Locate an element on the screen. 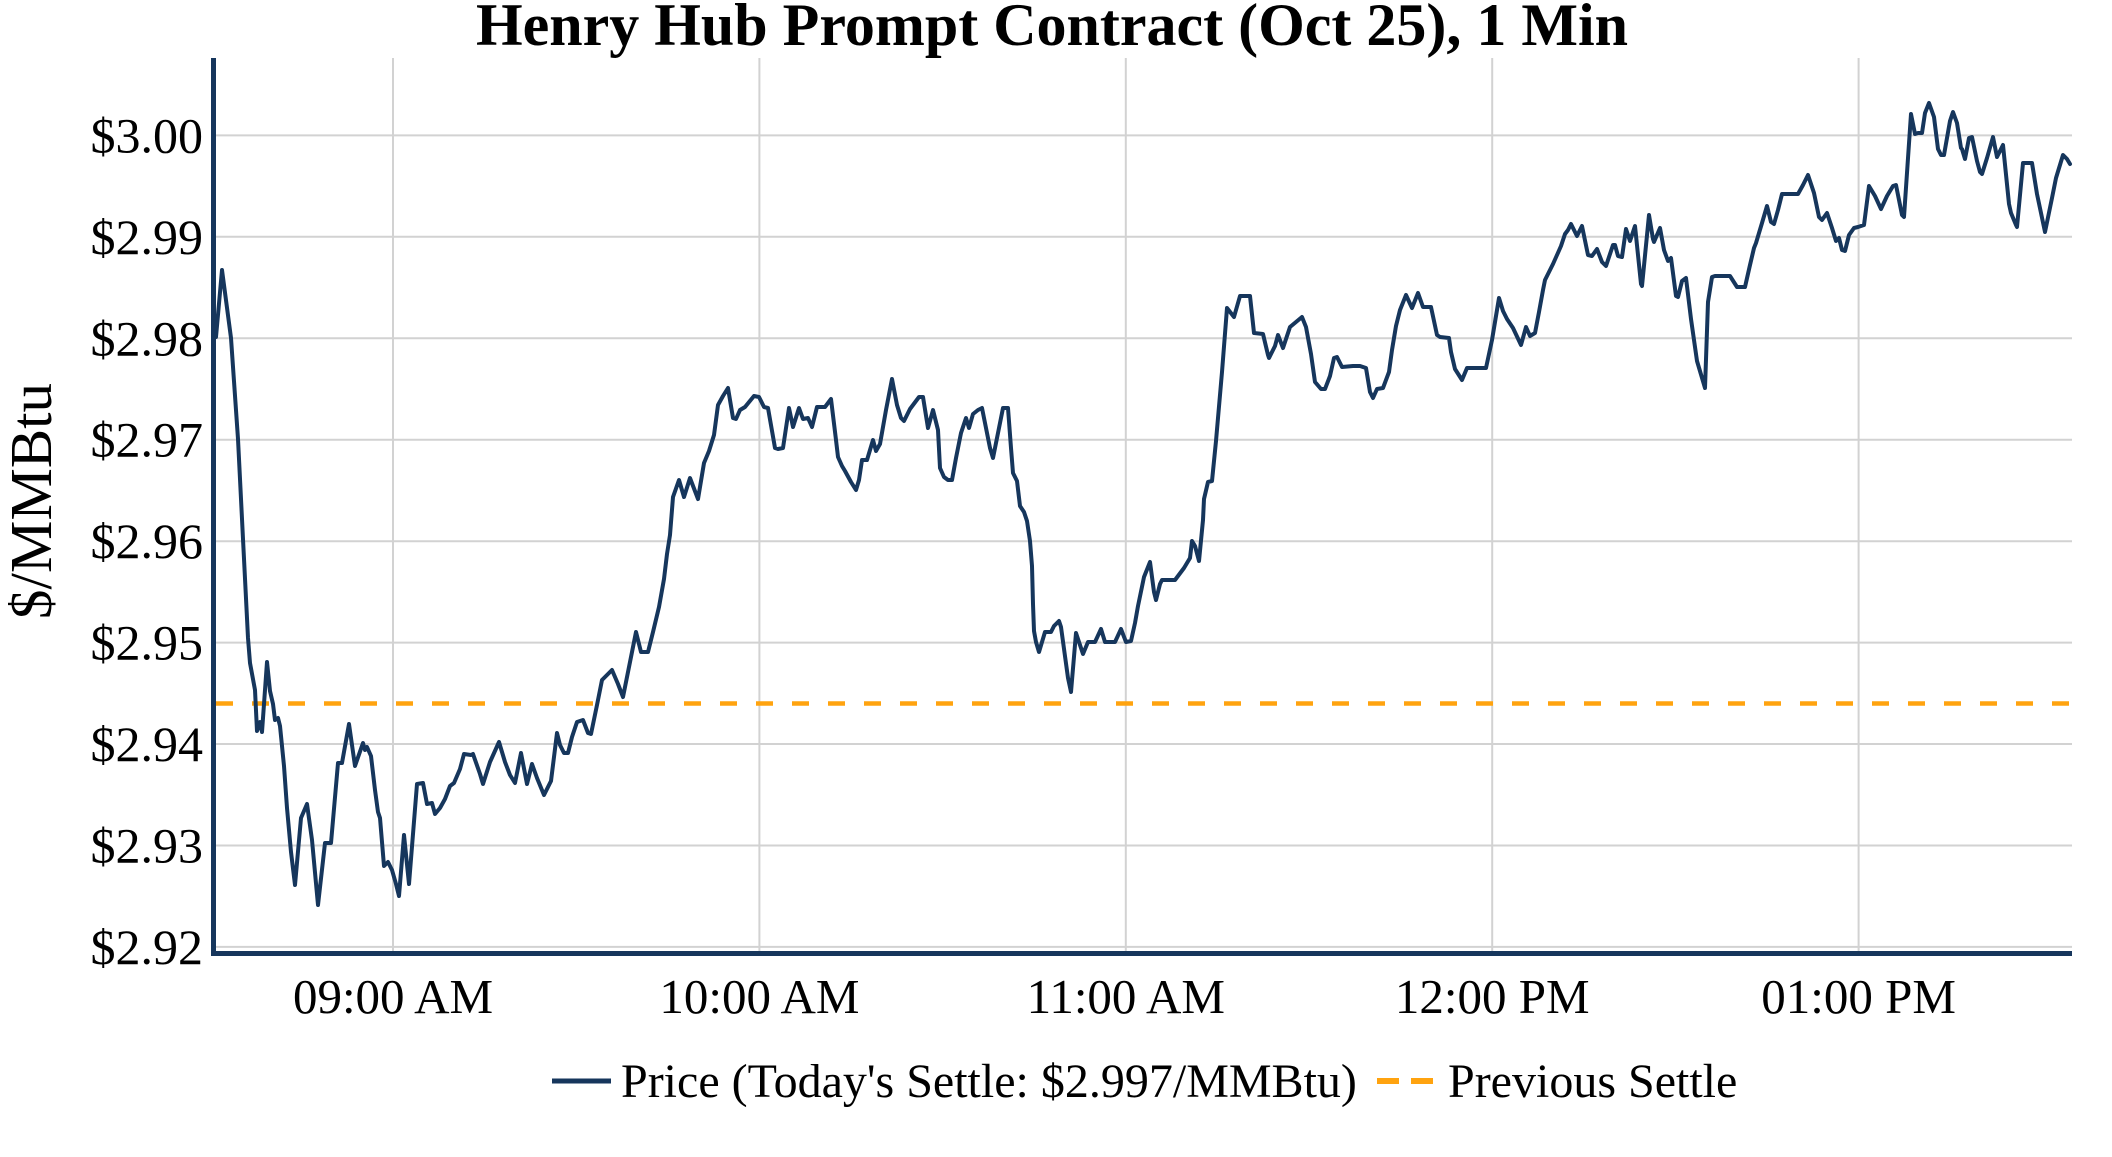  svg-text: 09:00 AM is located at coordinates (393, 996).